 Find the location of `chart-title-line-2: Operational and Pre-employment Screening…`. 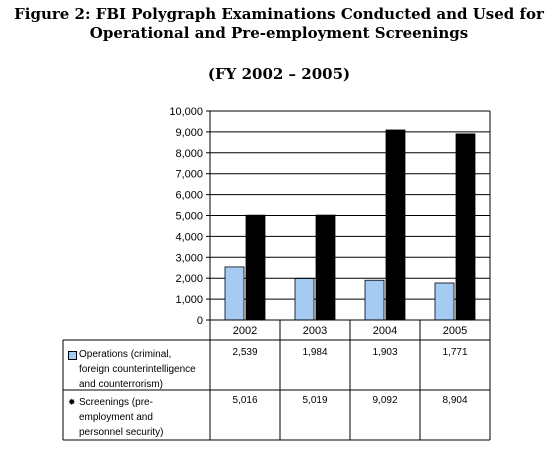

chart-title-line-2: Operational and Pre-employment Screening… is located at coordinates (279, 33).